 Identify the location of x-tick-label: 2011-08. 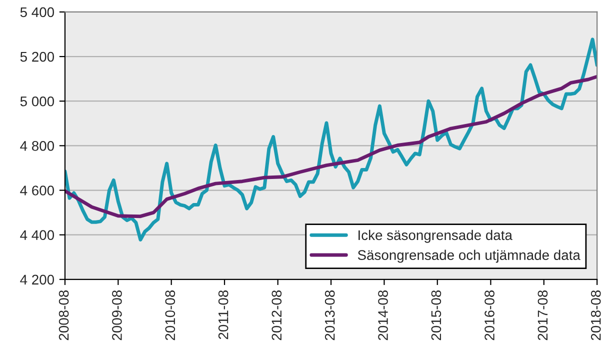
(223, 315).